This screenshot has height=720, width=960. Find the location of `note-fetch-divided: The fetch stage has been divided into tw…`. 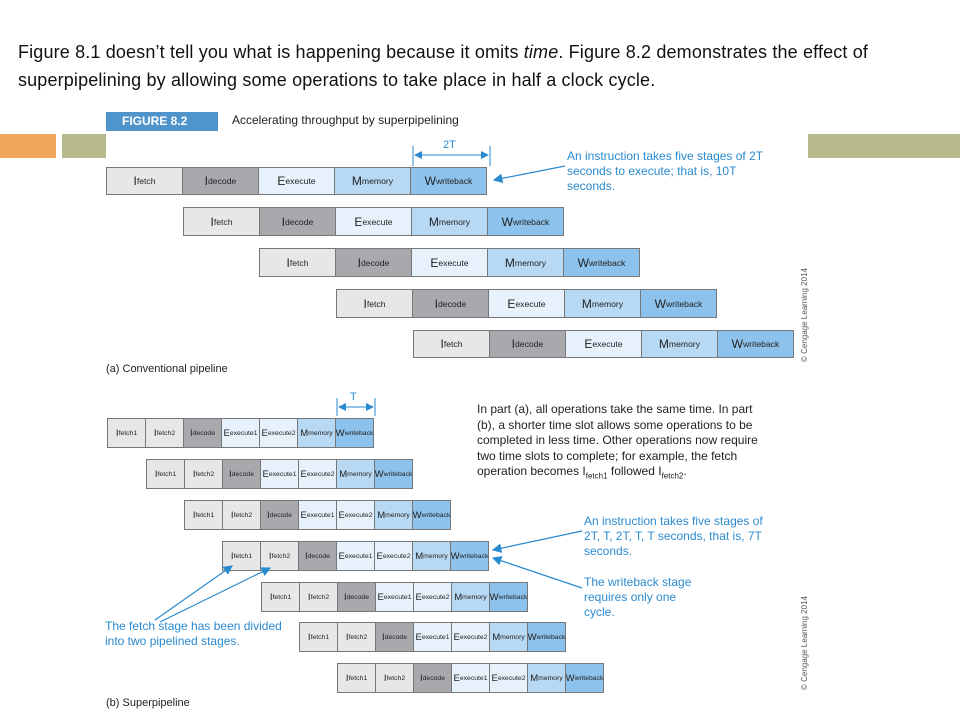

note-fetch-divided: The fetch stage has been divided into tw… is located at coordinates (193, 633).